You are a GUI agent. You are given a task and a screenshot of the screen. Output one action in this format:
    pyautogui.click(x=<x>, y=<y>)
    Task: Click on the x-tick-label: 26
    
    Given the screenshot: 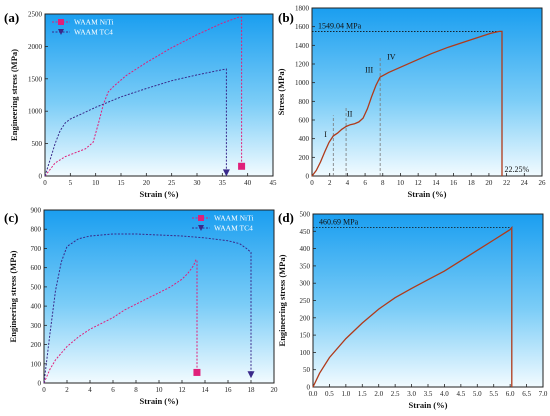 What is the action you would take?
    pyautogui.click(x=543, y=183)
    